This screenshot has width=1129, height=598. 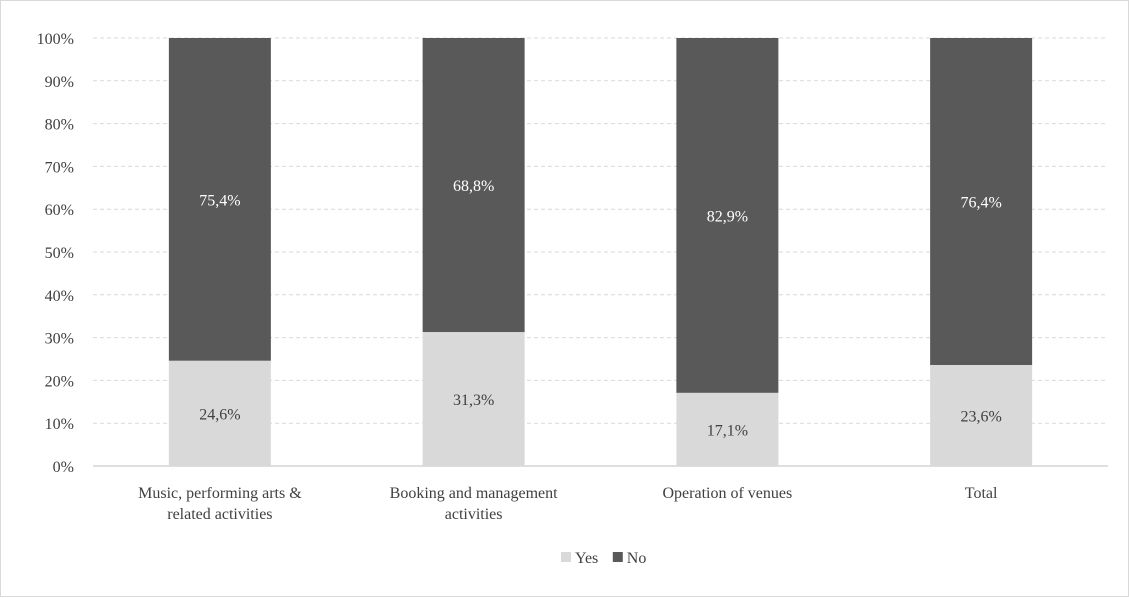 I want to click on legend-swatch-no, so click(x=617, y=557).